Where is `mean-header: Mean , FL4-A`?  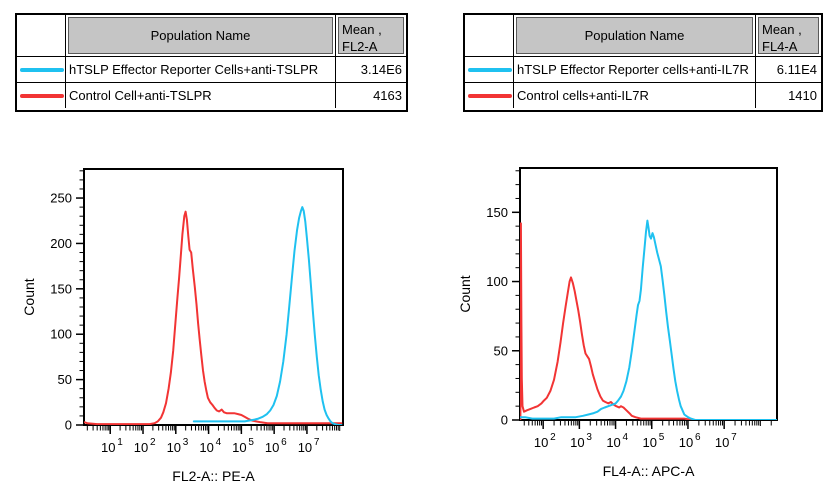
mean-header: Mean , FL4-A is located at coordinates (788, 35).